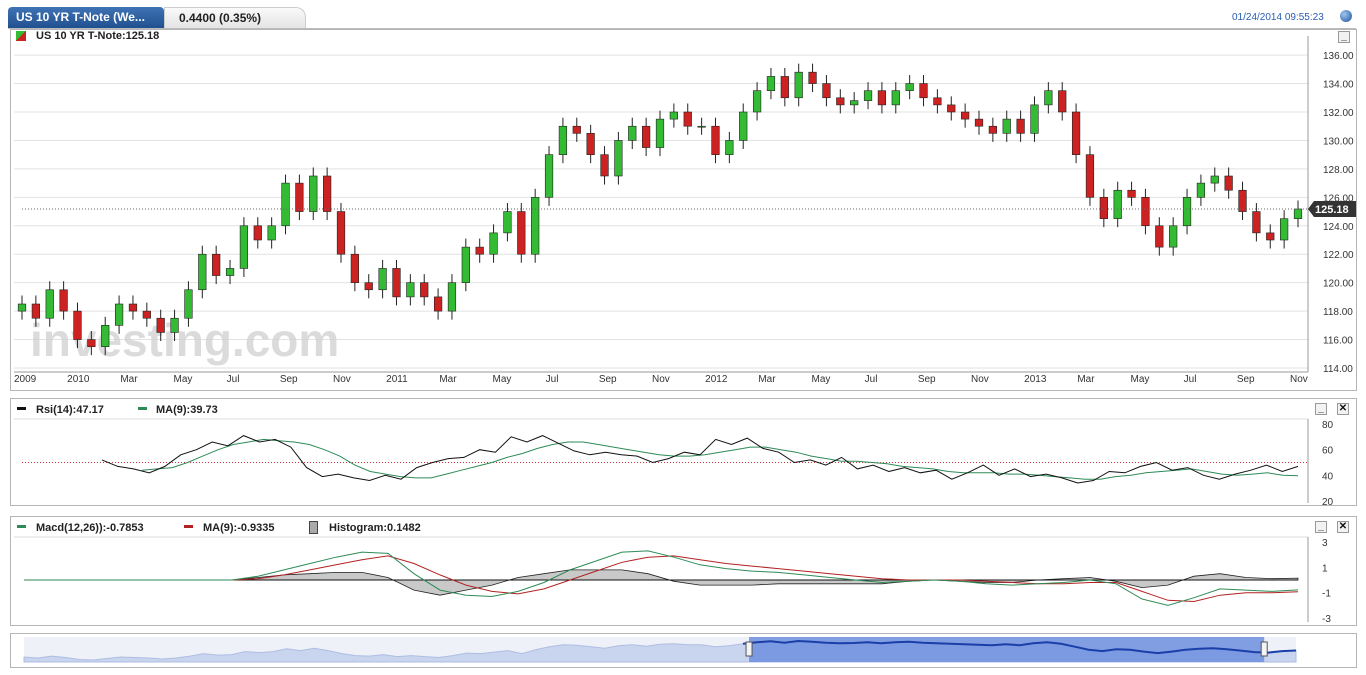  I want to click on macd-tick-label: 3, so click(1325, 543).